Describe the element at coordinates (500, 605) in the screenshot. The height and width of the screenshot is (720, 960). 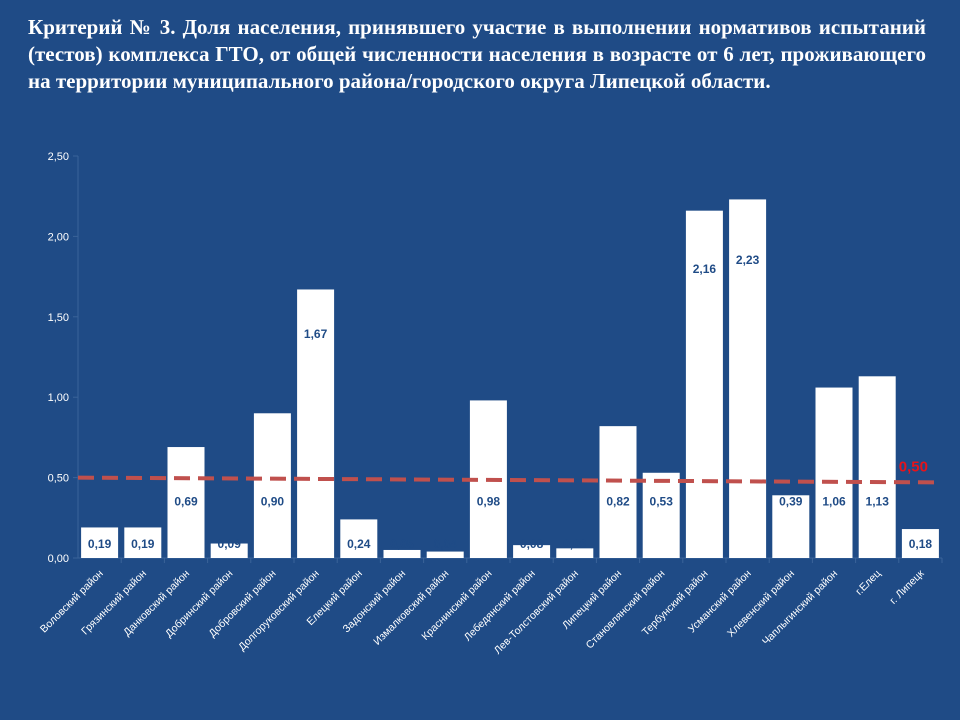
I see `x-tick-label: Лебедянский район` at that location.